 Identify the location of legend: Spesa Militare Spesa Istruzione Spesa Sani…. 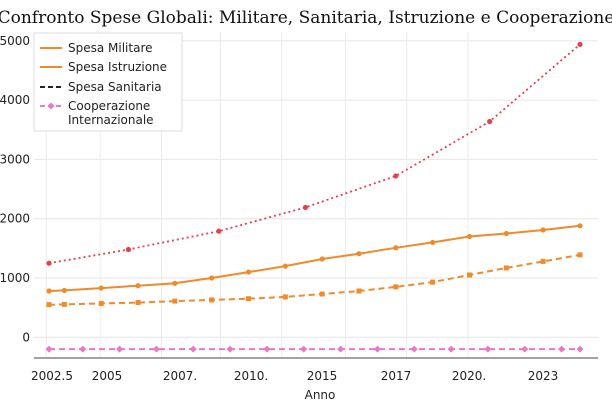
(108, 82).